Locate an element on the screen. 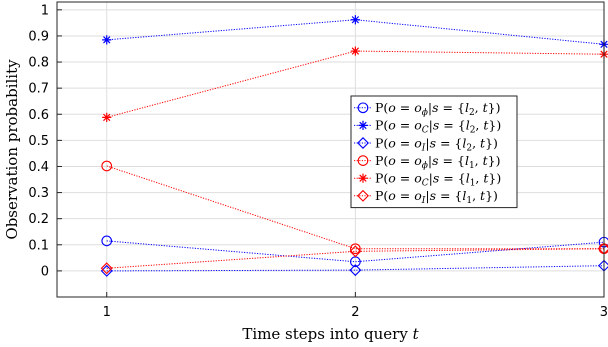  y-tick-label: 0 is located at coordinates (45, 271).